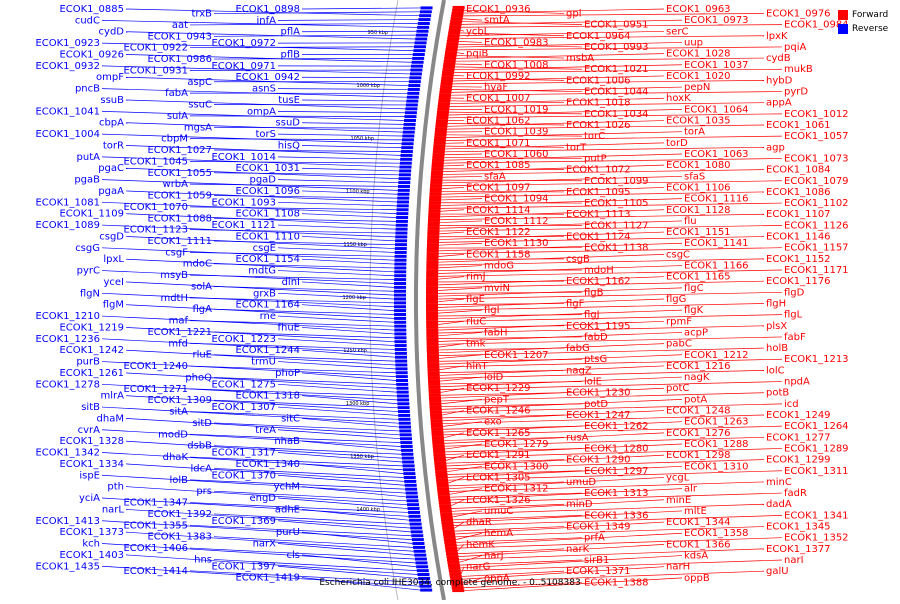  What do you see at coordinates (174, 139) in the screenshot?
I see `feature-label: cbpM` at bounding box center [174, 139].